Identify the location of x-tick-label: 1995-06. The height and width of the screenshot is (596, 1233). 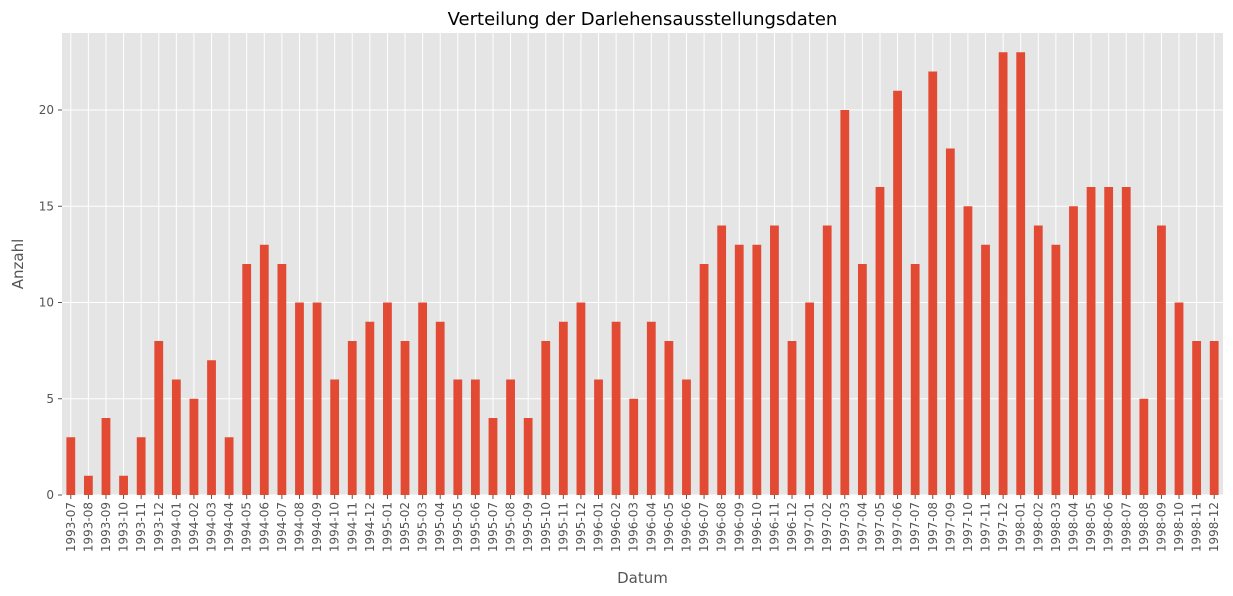
(475, 527).